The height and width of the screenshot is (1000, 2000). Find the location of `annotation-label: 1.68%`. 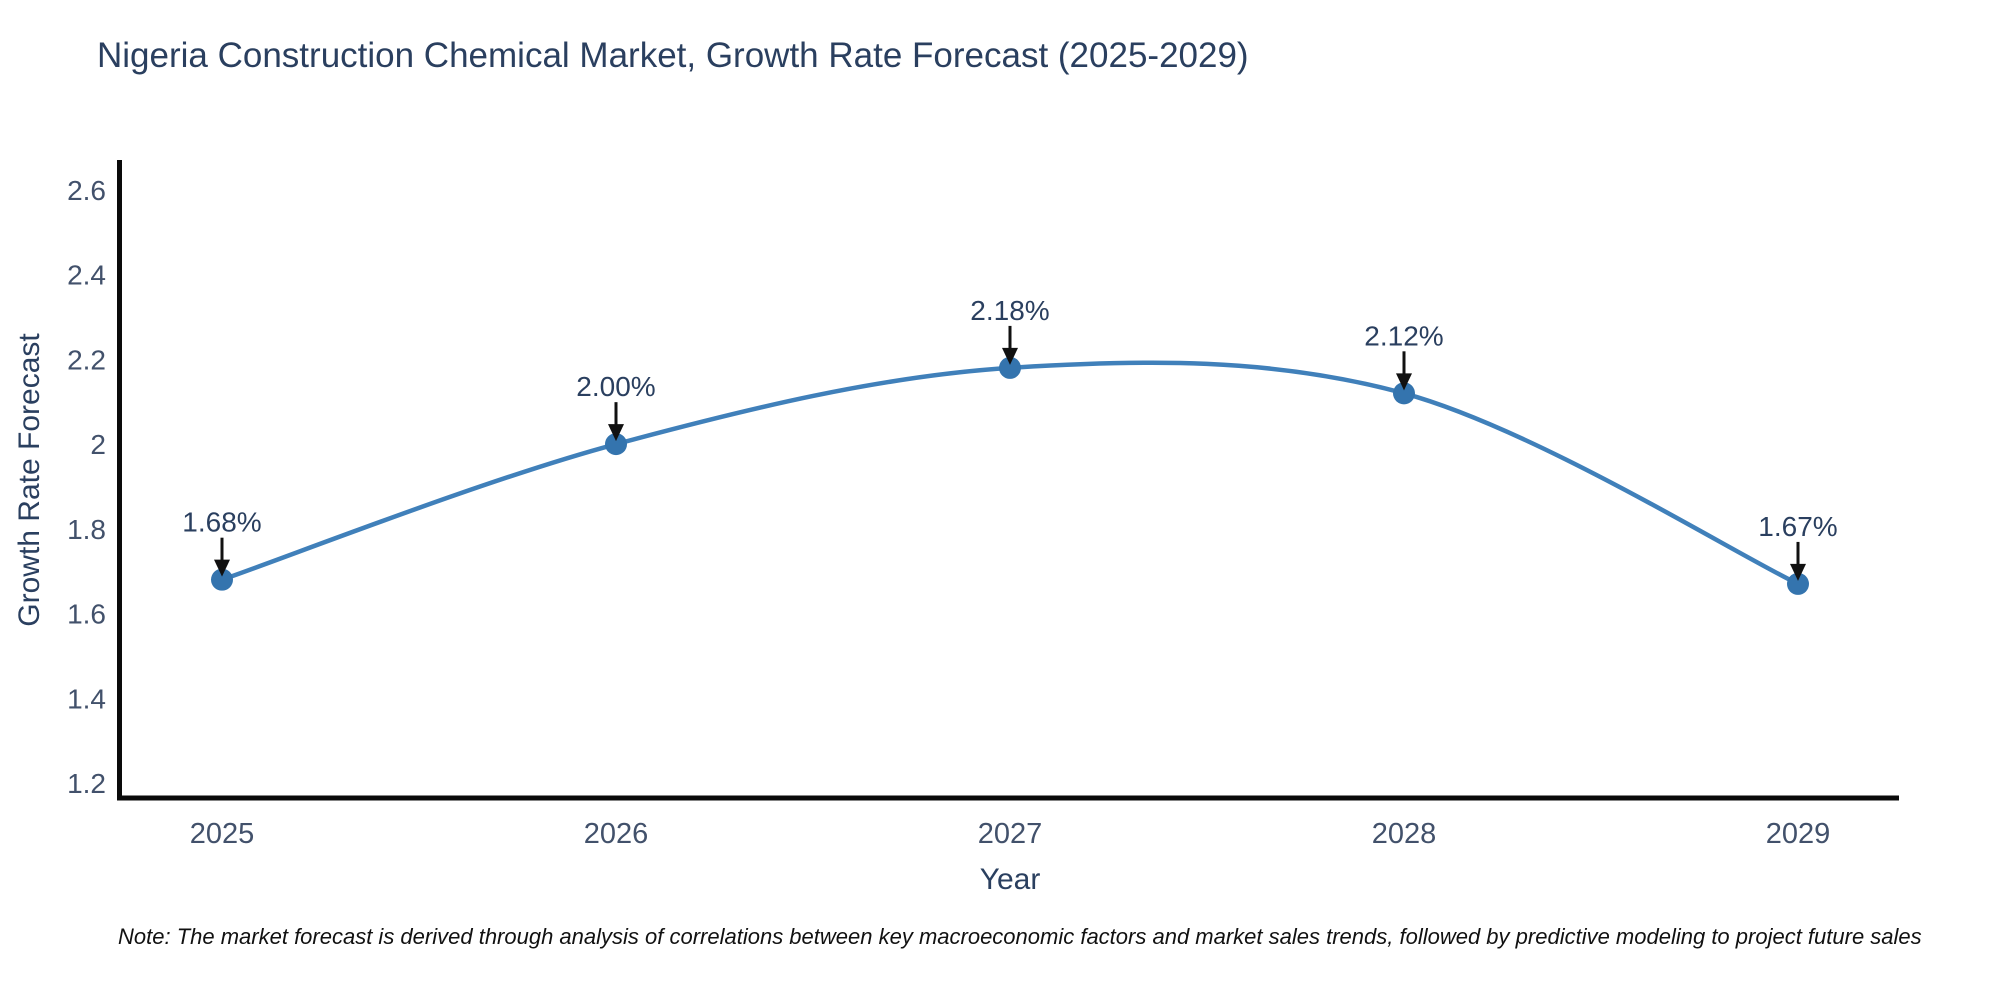

annotation-label: 1.68% is located at coordinates (221, 522).